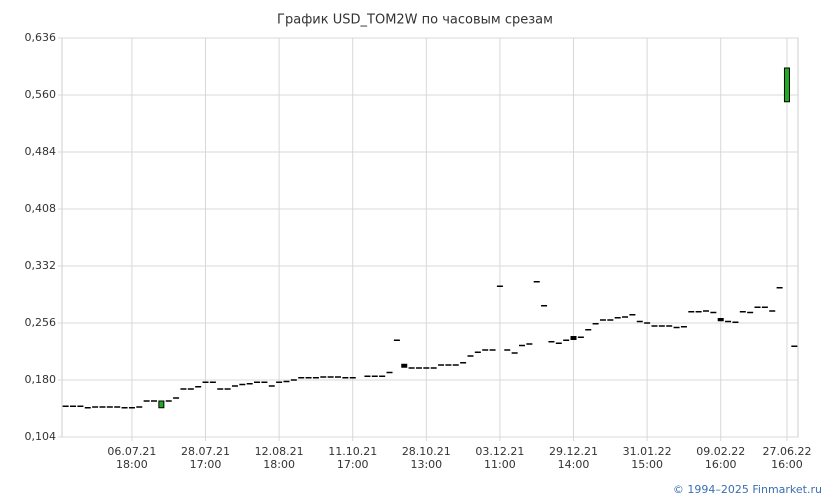 The height and width of the screenshot is (500, 830). I want to click on y-tick-label: 0,332, so click(41, 265).